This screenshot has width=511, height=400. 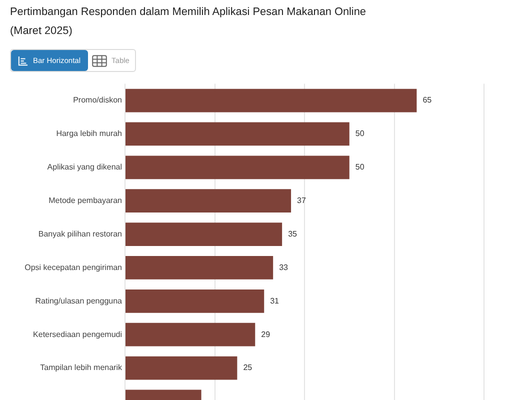 I want to click on data-label: 31, so click(x=275, y=301).